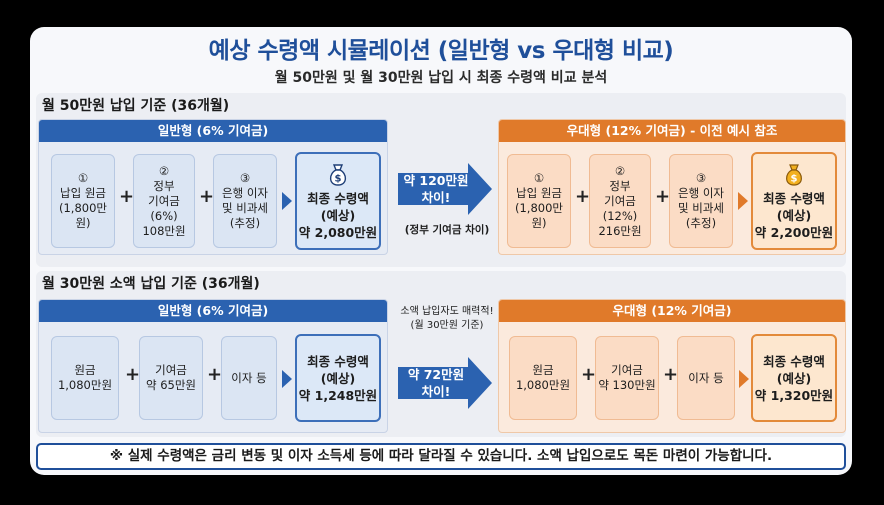  Describe the element at coordinates (447, 311) in the screenshot. I see `note-line: 소액 납입자도 매력적!` at that location.